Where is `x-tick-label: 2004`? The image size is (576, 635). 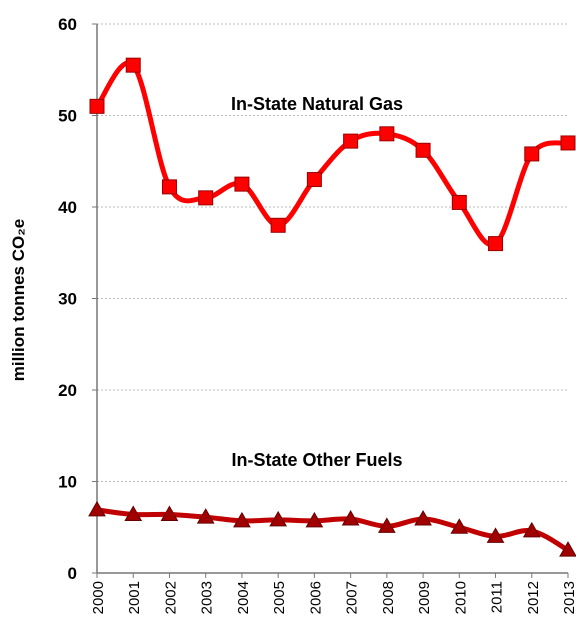 x-tick-label: 2004 is located at coordinates (243, 597).